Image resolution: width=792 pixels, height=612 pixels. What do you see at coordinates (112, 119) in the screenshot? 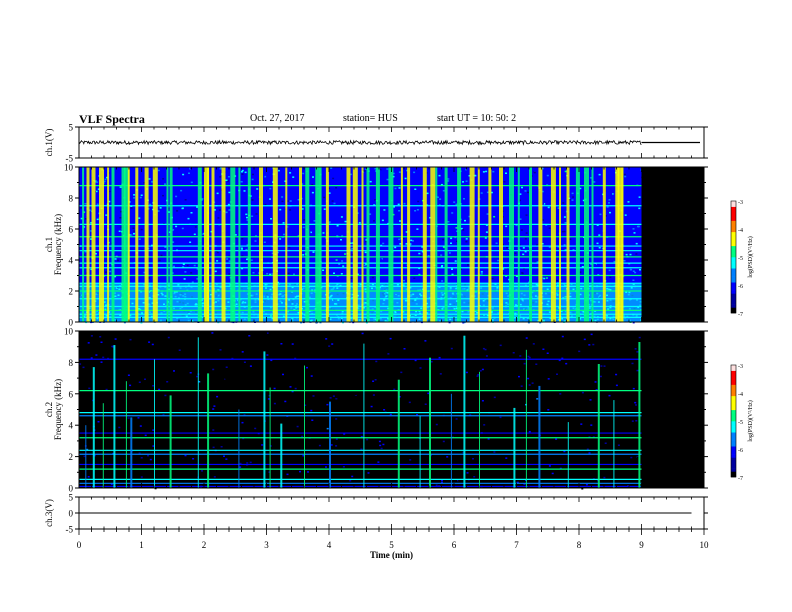
I see `figure-title: VLF Spectra` at bounding box center [112, 119].